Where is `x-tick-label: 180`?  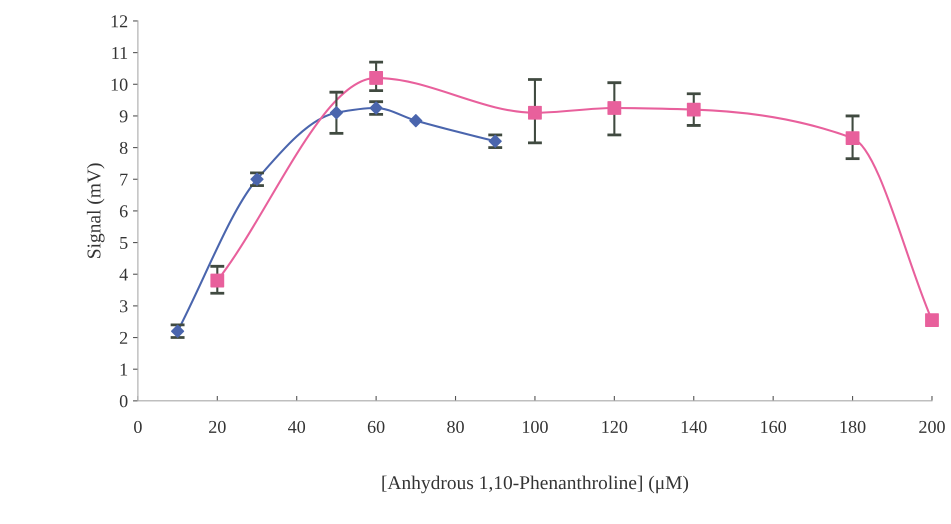
x-tick-label: 180 is located at coordinates (853, 427).